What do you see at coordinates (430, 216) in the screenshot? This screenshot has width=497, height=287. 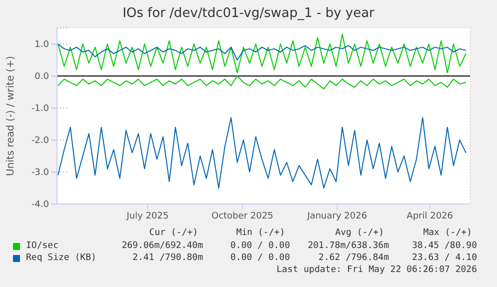 I see `x-tick-label: April 2026` at bounding box center [430, 216].